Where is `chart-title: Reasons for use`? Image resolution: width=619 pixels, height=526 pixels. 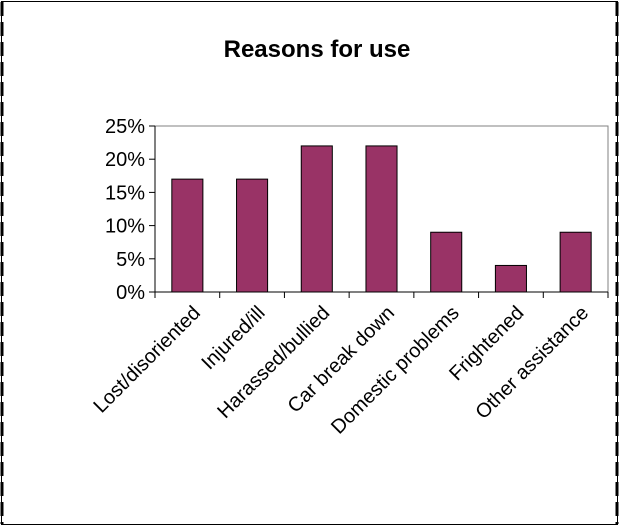
chart-title: Reasons for use is located at coordinates (317, 49).